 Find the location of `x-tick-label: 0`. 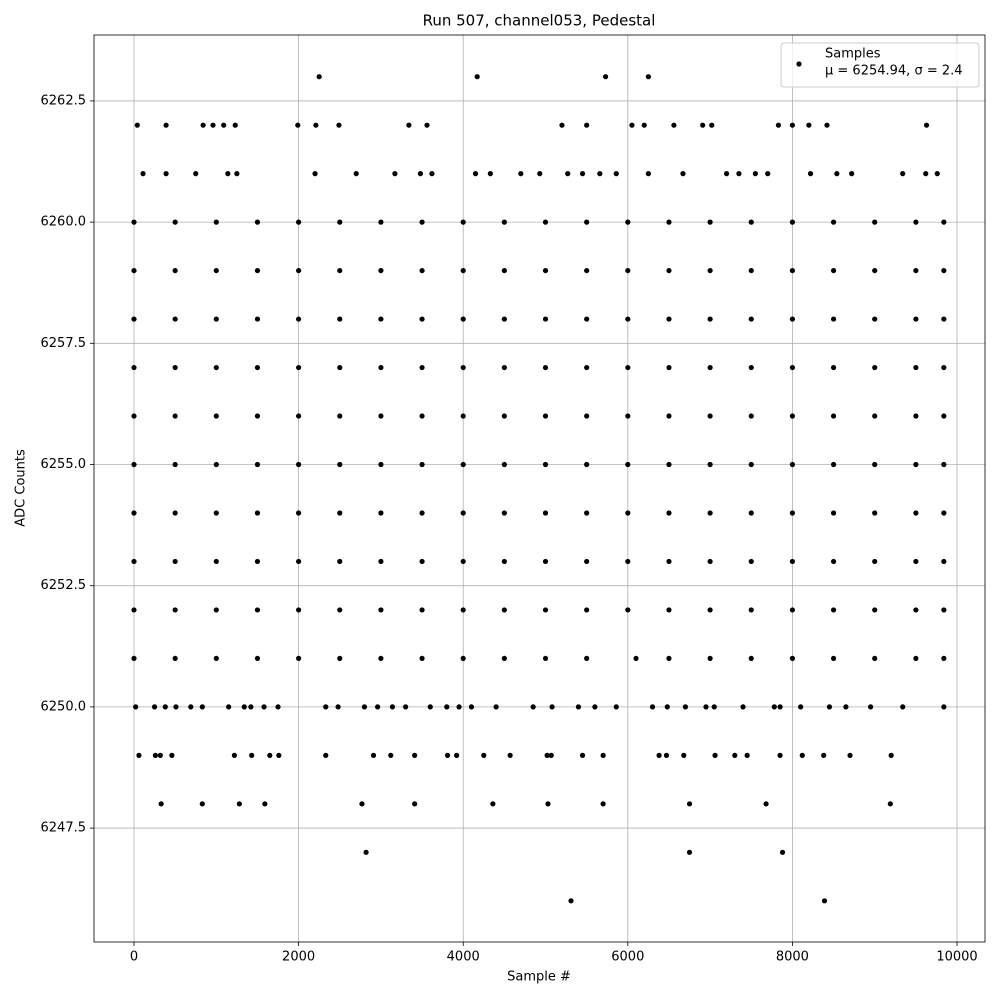

x-tick-label: 0 is located at coordinates (134, 957).